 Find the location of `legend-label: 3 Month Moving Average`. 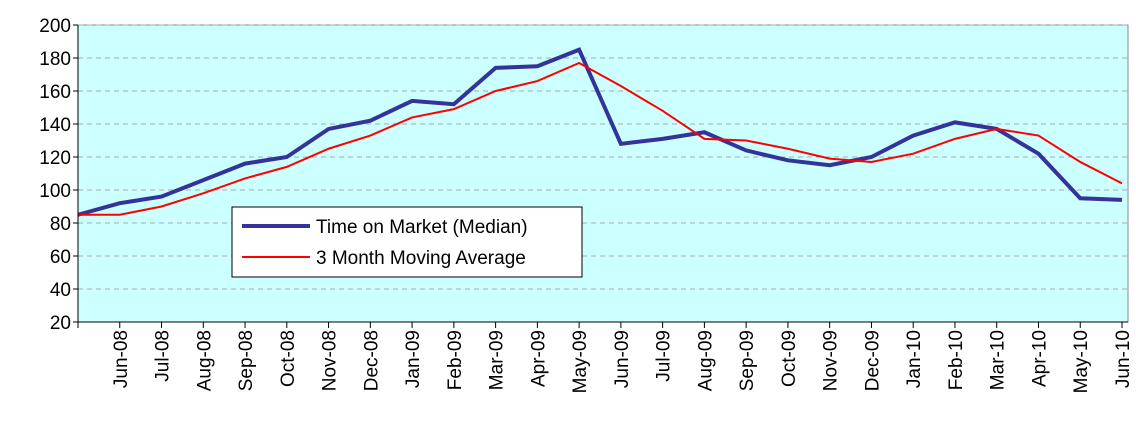

legend-label: 3 Month Moving Average is located at coordinates (421, 258).